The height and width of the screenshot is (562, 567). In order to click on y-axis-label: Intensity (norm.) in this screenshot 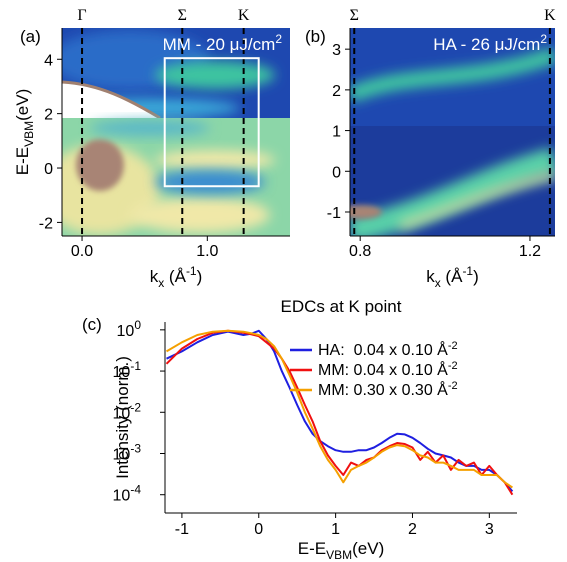, I will do `click(122, 417)`.